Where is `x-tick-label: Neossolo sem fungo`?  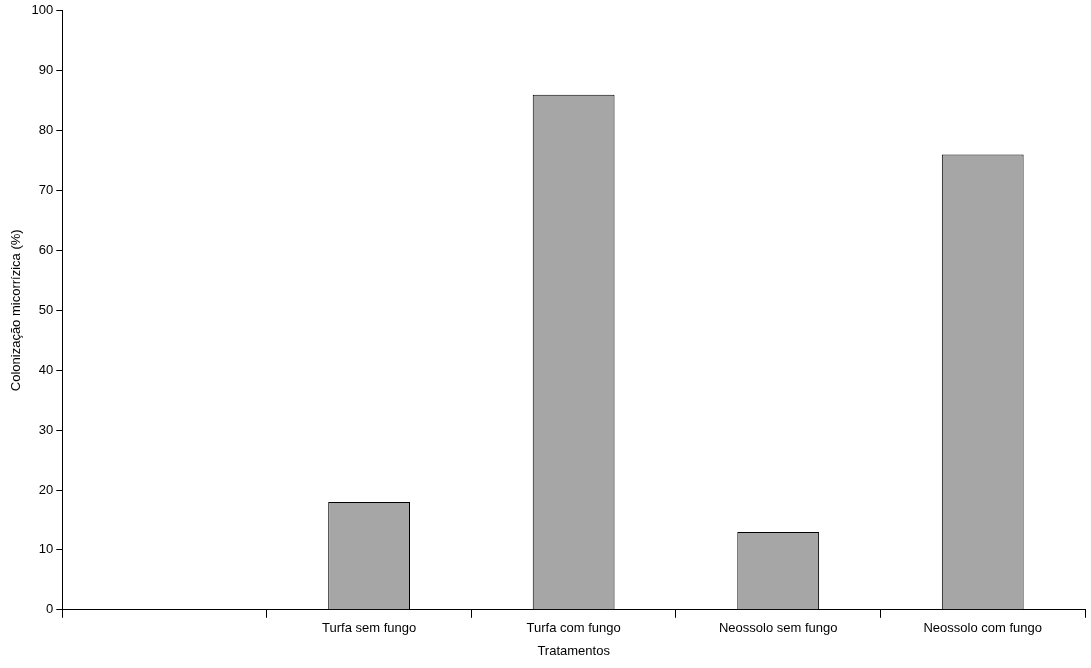 x-tick-label: Neossolo sem fungo is located at coordinates (778, 628).